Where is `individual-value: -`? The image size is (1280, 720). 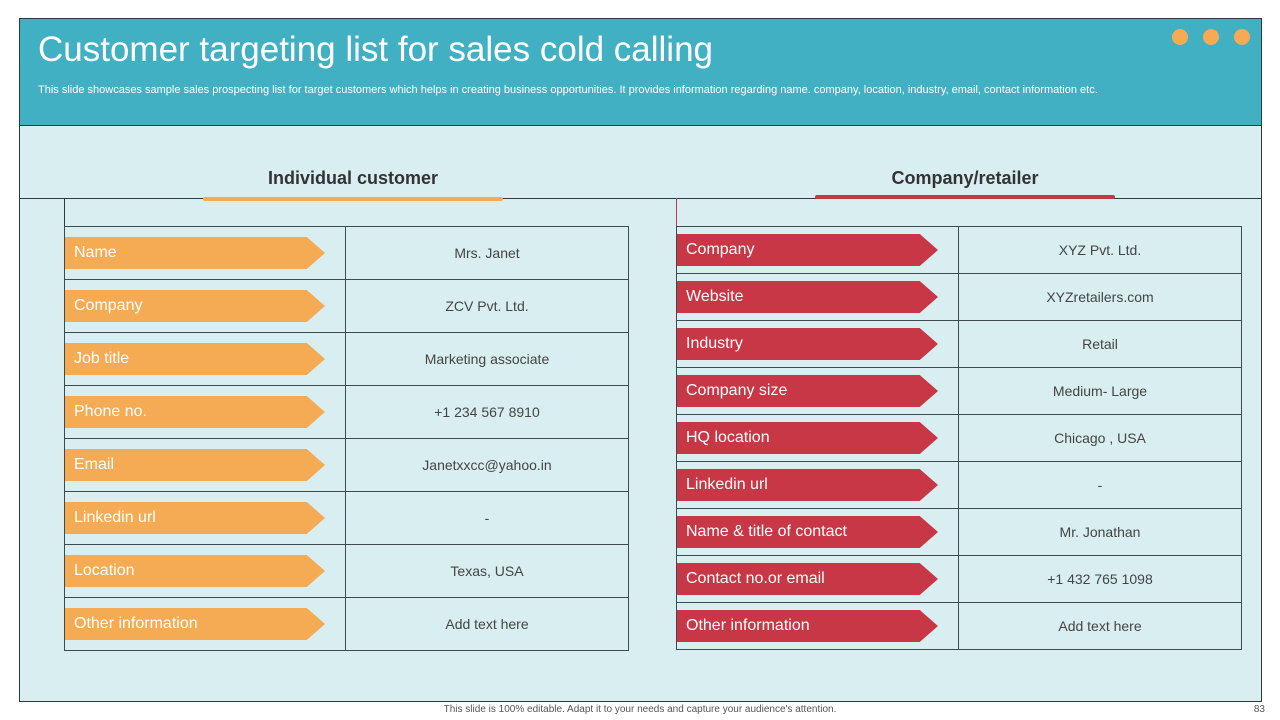
individual-value: - is located at coordinates (487, 518).